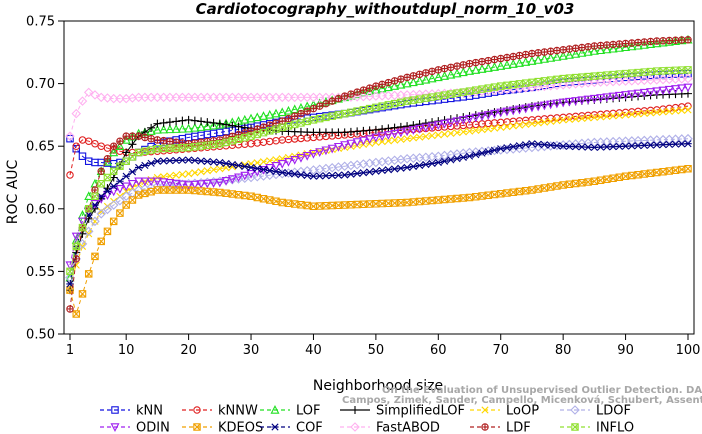 The height and width of the screenshot is (434, 702). I want to click on y-tick-label: 0.60, so click(40, 209).